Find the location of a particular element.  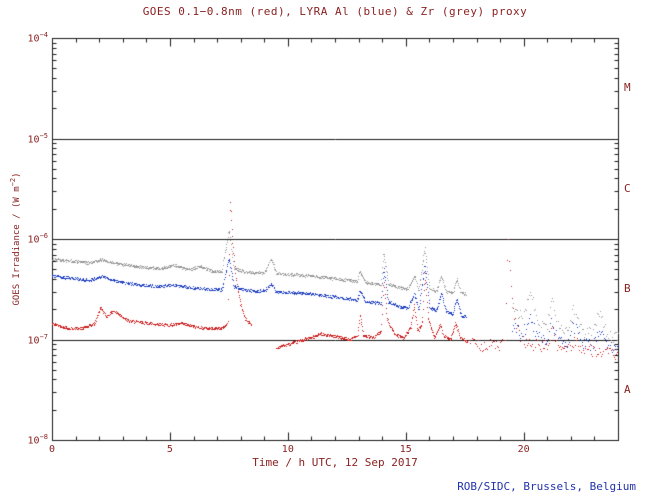

y-tick-label: 10⁻⁷ is located at coordinates (37, 339).